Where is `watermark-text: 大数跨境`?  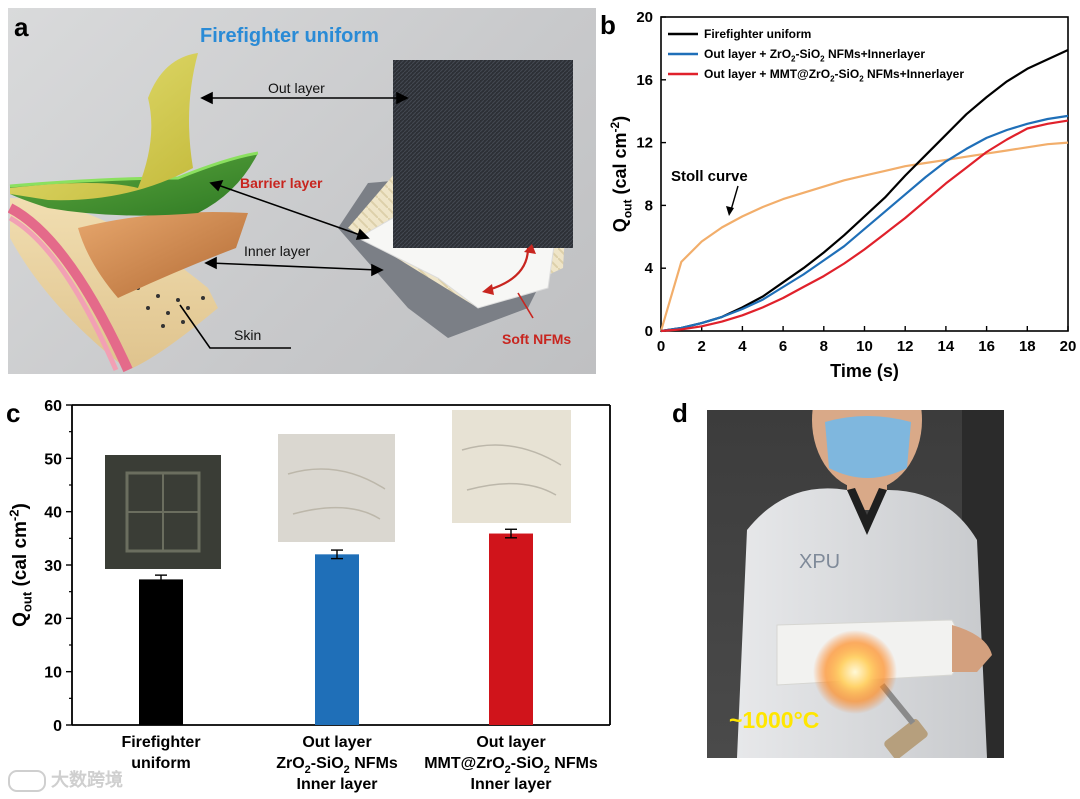 watermark-text: 大数跨境 is located at coordinates (87, 780).